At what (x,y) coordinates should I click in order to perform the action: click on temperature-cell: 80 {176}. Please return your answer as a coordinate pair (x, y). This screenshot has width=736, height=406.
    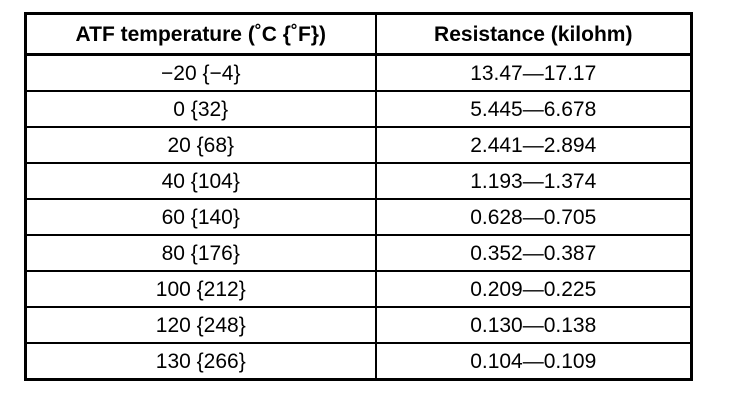
    Looking at the image, I should click on (200, 253).